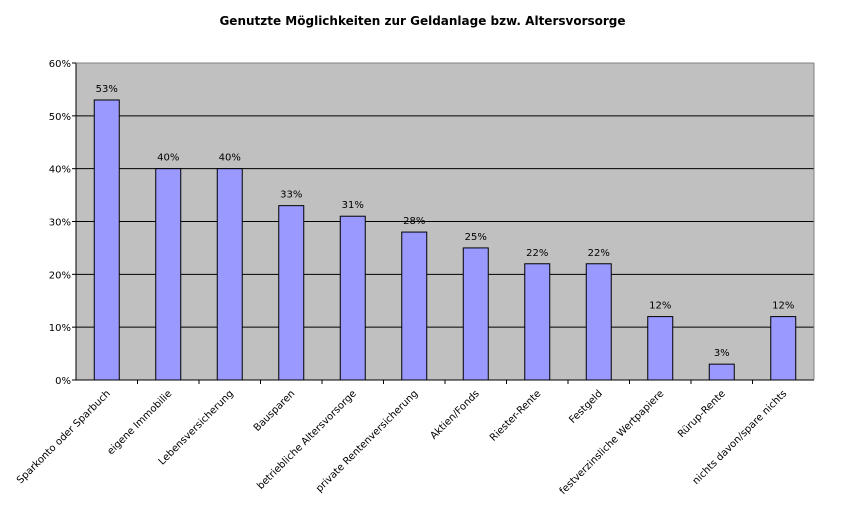 The image size is (845, 505). I want to click on category-label: betriebliche Altersvorsorge, so click(307, 440).